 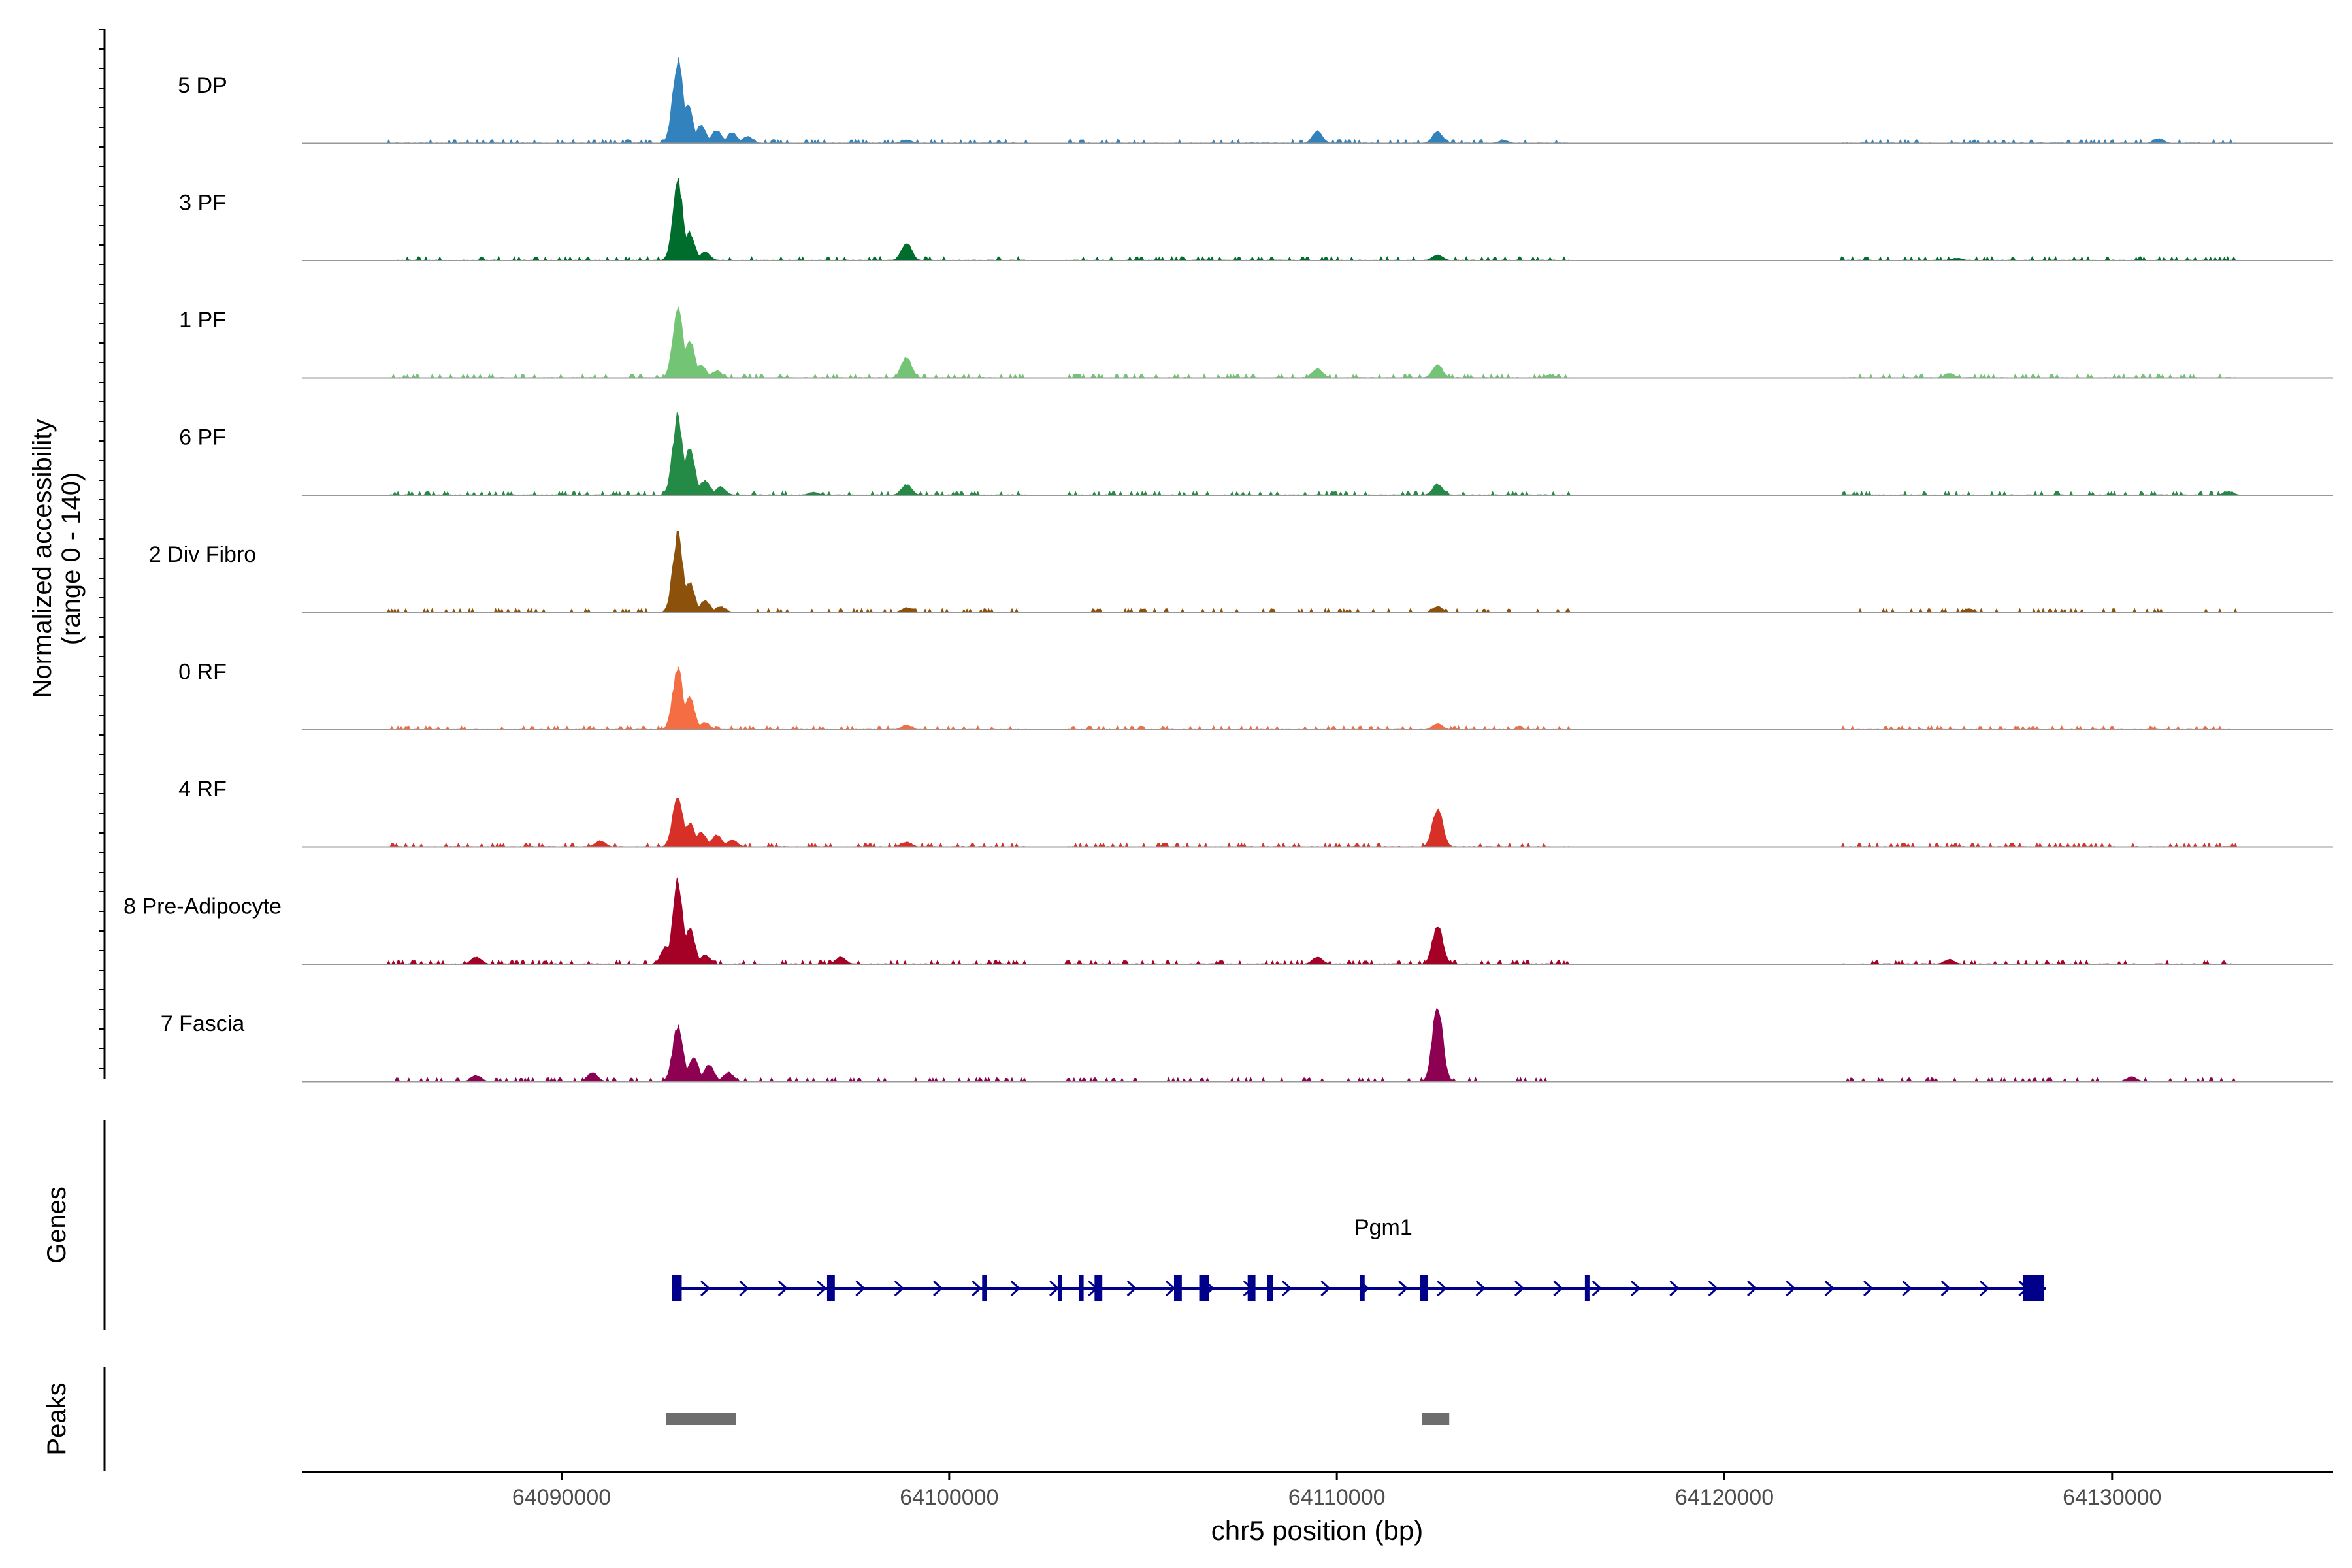 I want to click on track-5-dp: 5 DP, so click(x=1255, y=100).